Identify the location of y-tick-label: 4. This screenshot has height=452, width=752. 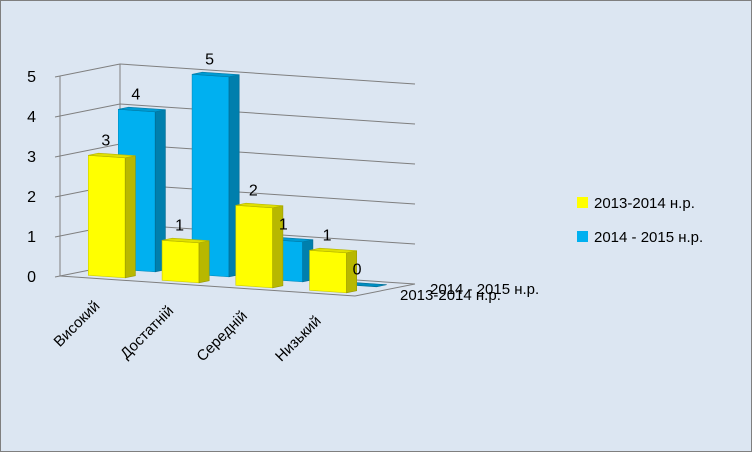
(31, 117).